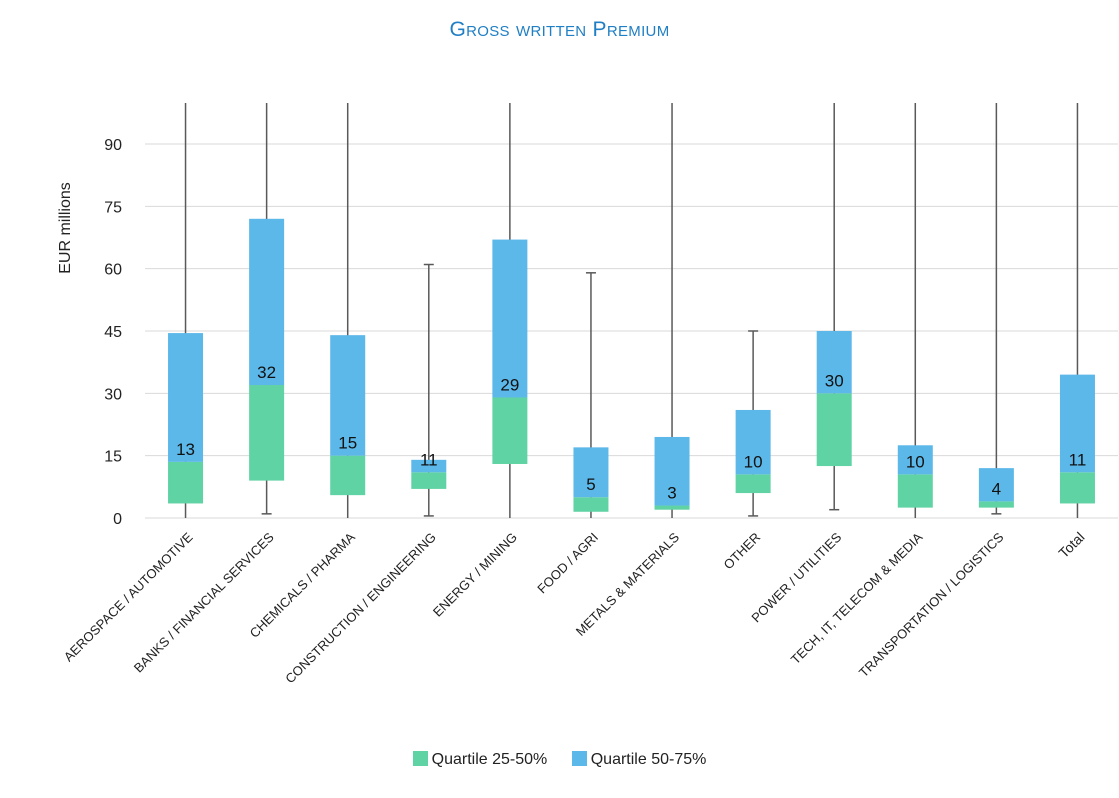 The width and height of the screenshot is (1119, 798). Describe the element at coordinates (509, 384) in the screenshot. I see `median-data-label: 29` at that location.